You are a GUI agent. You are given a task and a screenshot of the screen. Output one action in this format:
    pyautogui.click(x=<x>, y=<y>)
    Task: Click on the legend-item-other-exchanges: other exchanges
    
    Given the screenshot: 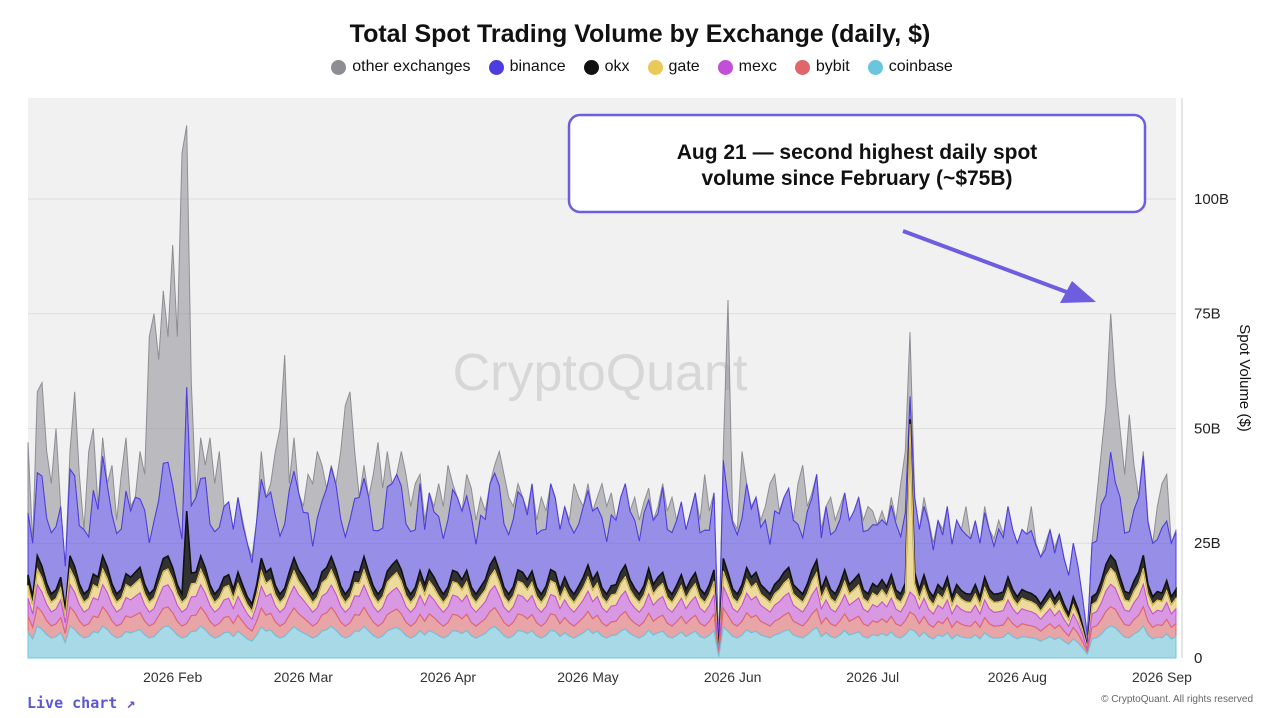 What is the action you would take?
    pyautogui.click(x=401, y=67)
    